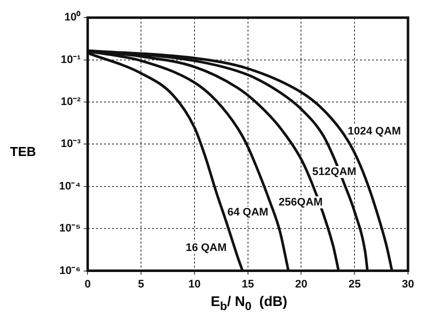 This screenshot has width=434, height=324. I want to click on series-label: 16 QAM, so click(206, 248).